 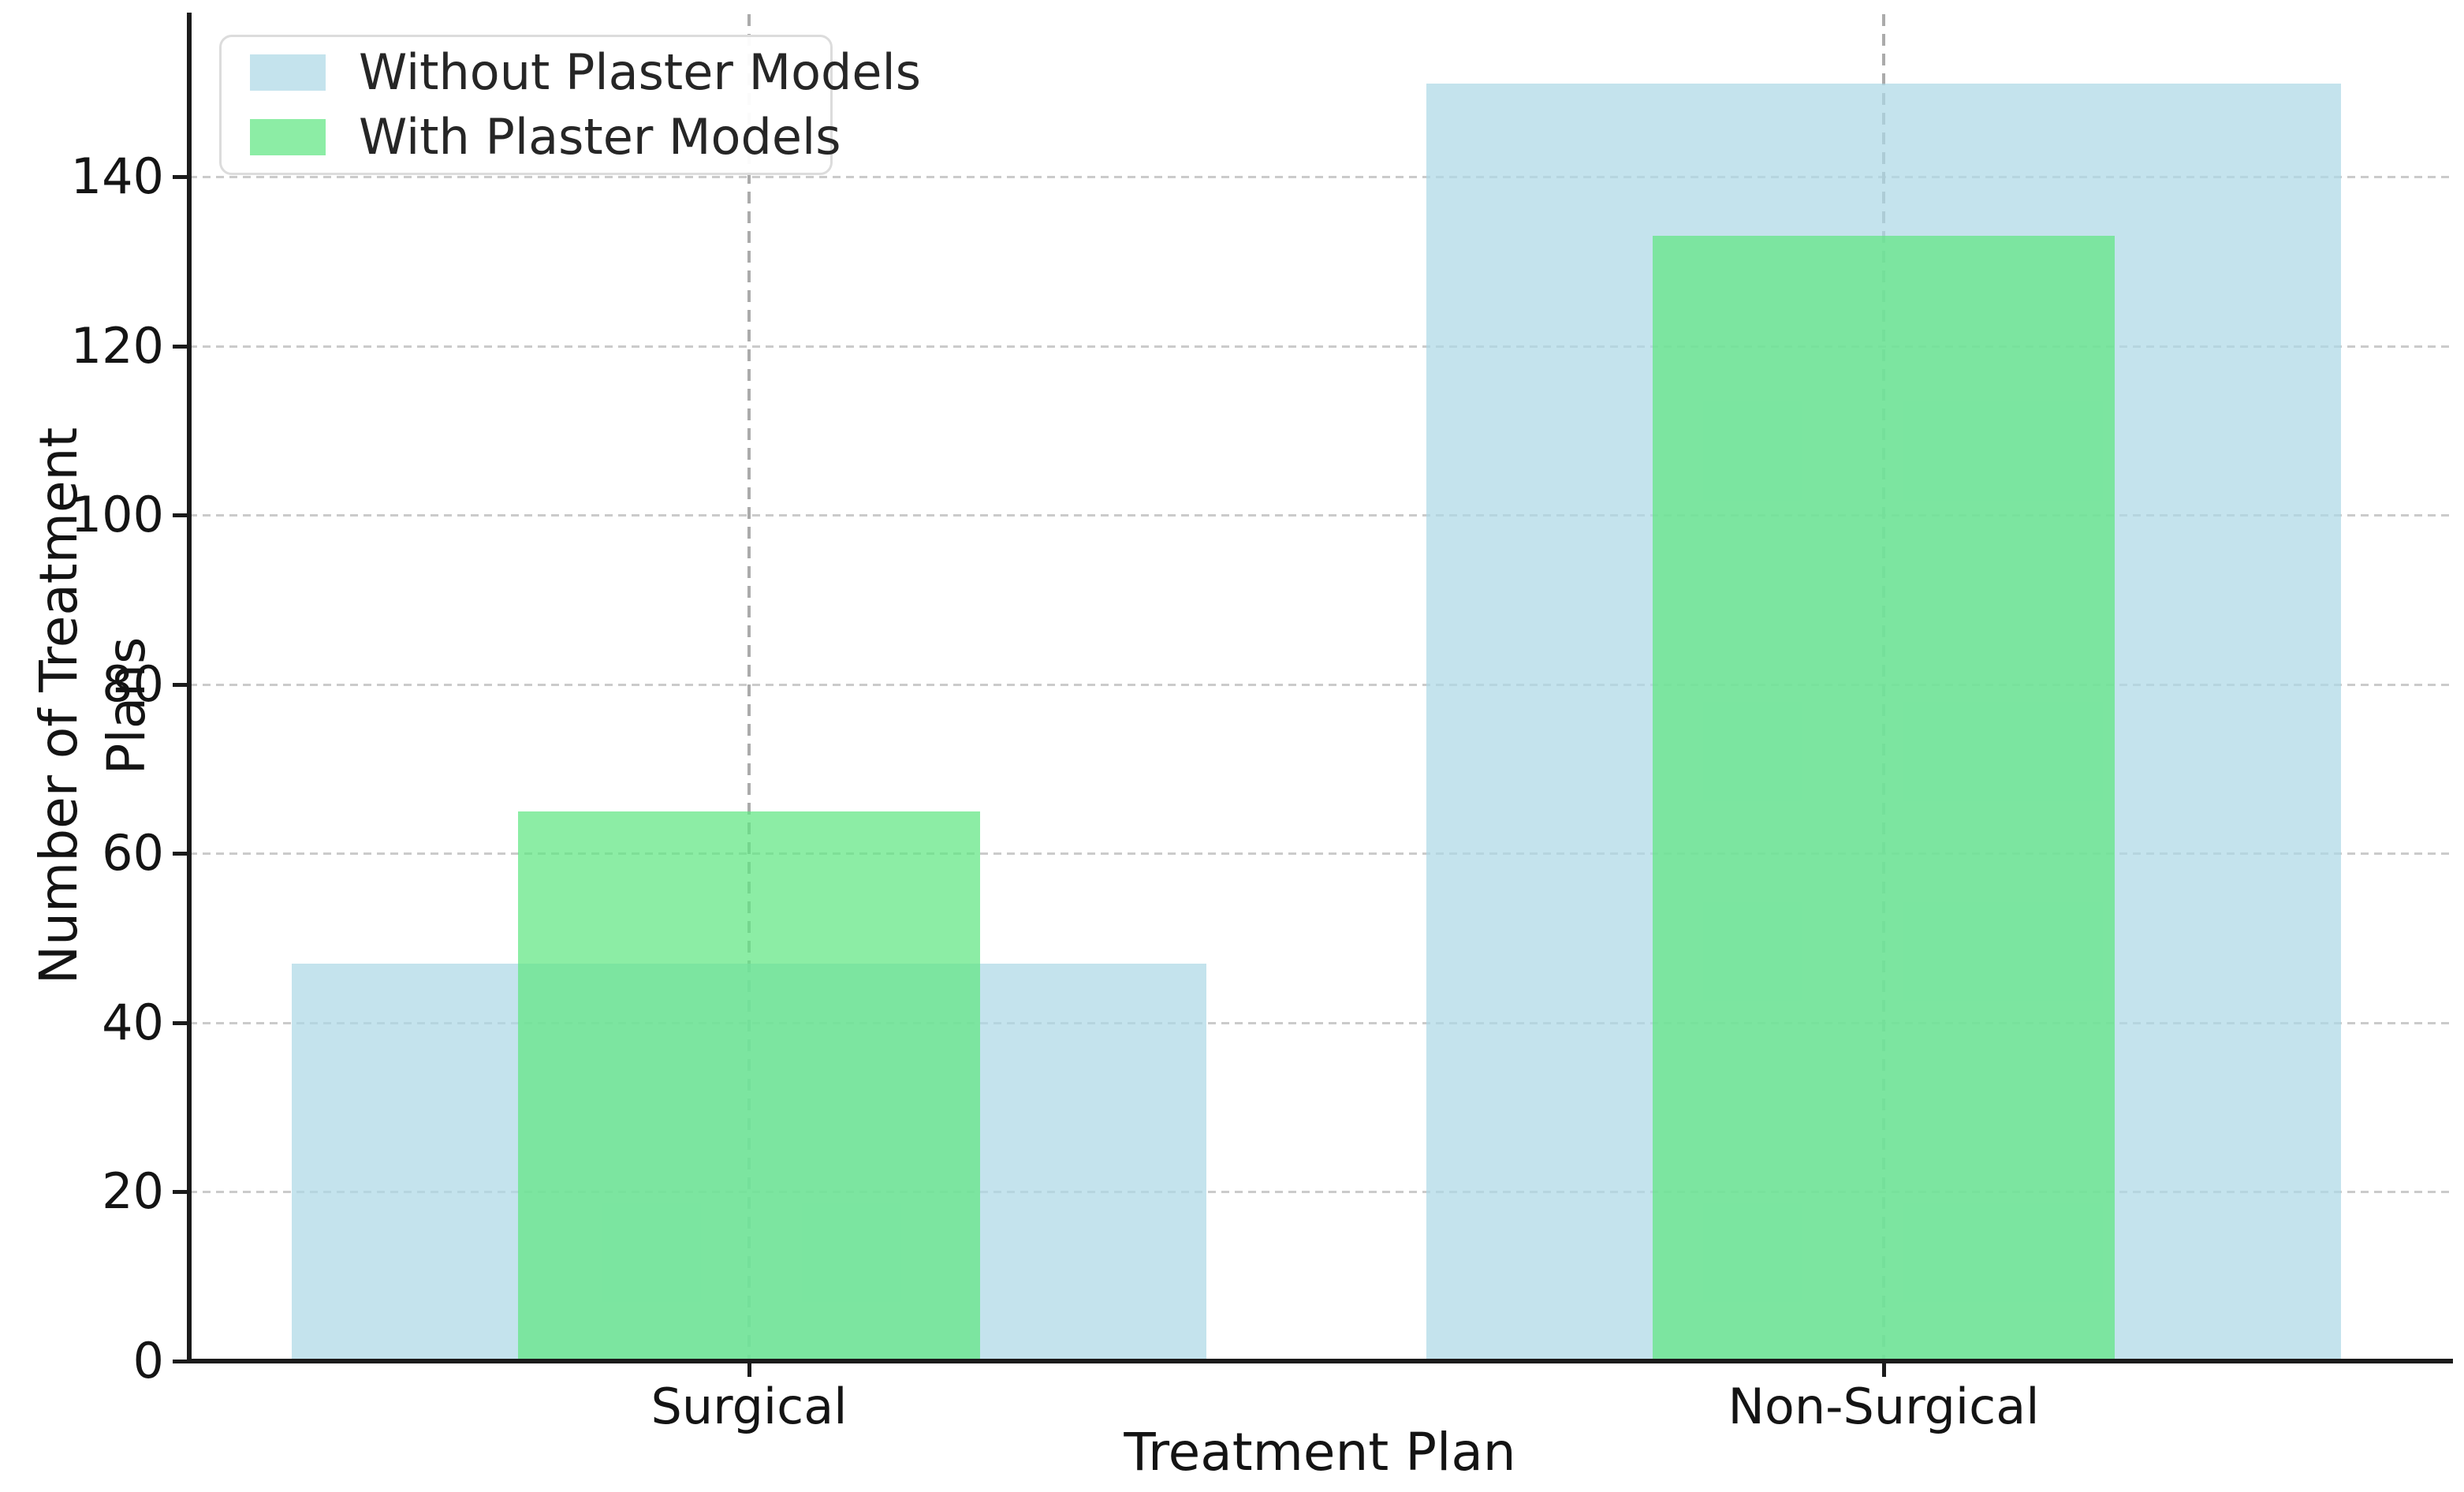 I want to click on bar-with-plaster-models-non-surgical, so click(x=1884, y=798).